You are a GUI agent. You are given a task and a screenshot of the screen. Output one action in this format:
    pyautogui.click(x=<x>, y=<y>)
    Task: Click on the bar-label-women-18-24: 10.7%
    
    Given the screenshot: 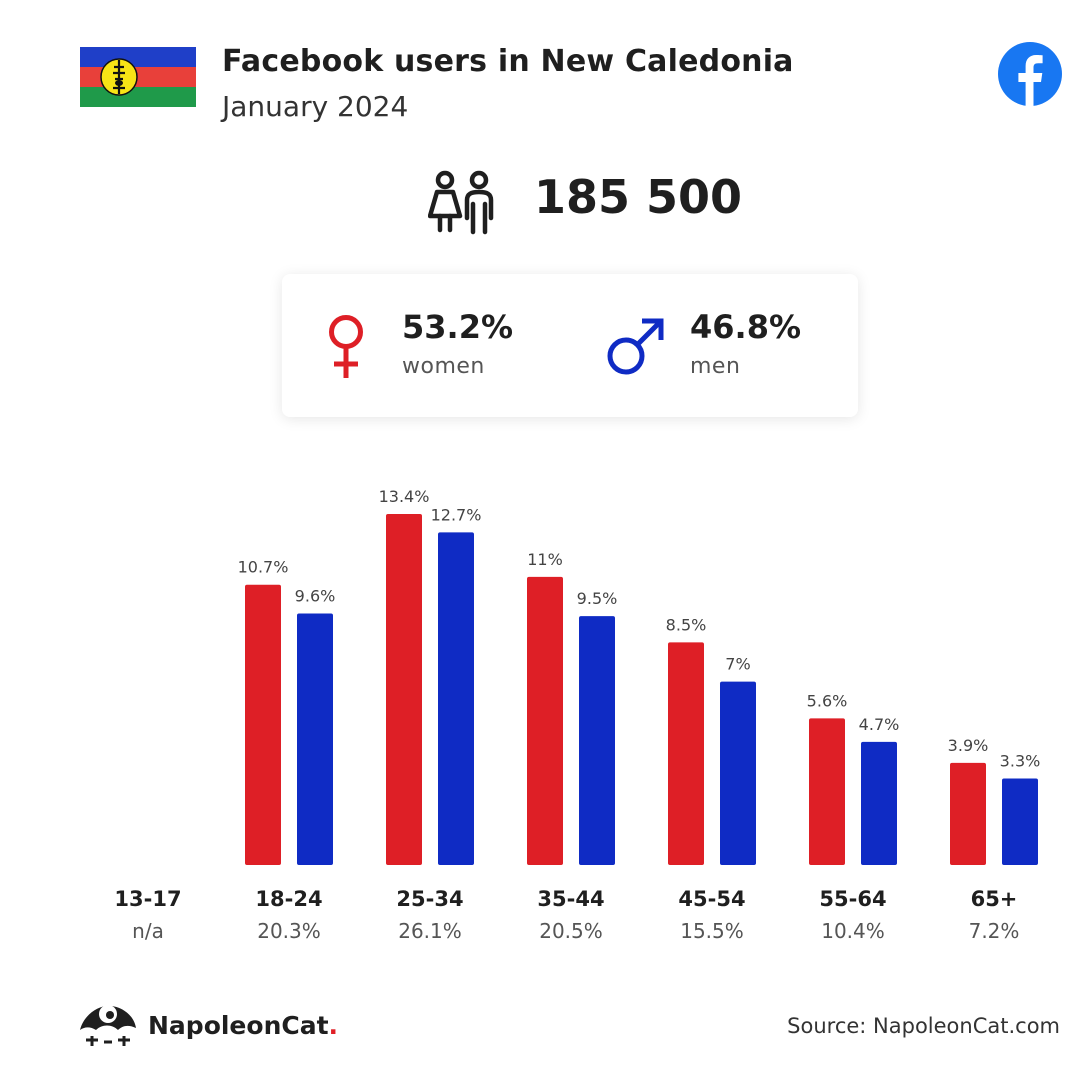 What is the action you would take?
    pyautogui.click(x=263, y=567)
    